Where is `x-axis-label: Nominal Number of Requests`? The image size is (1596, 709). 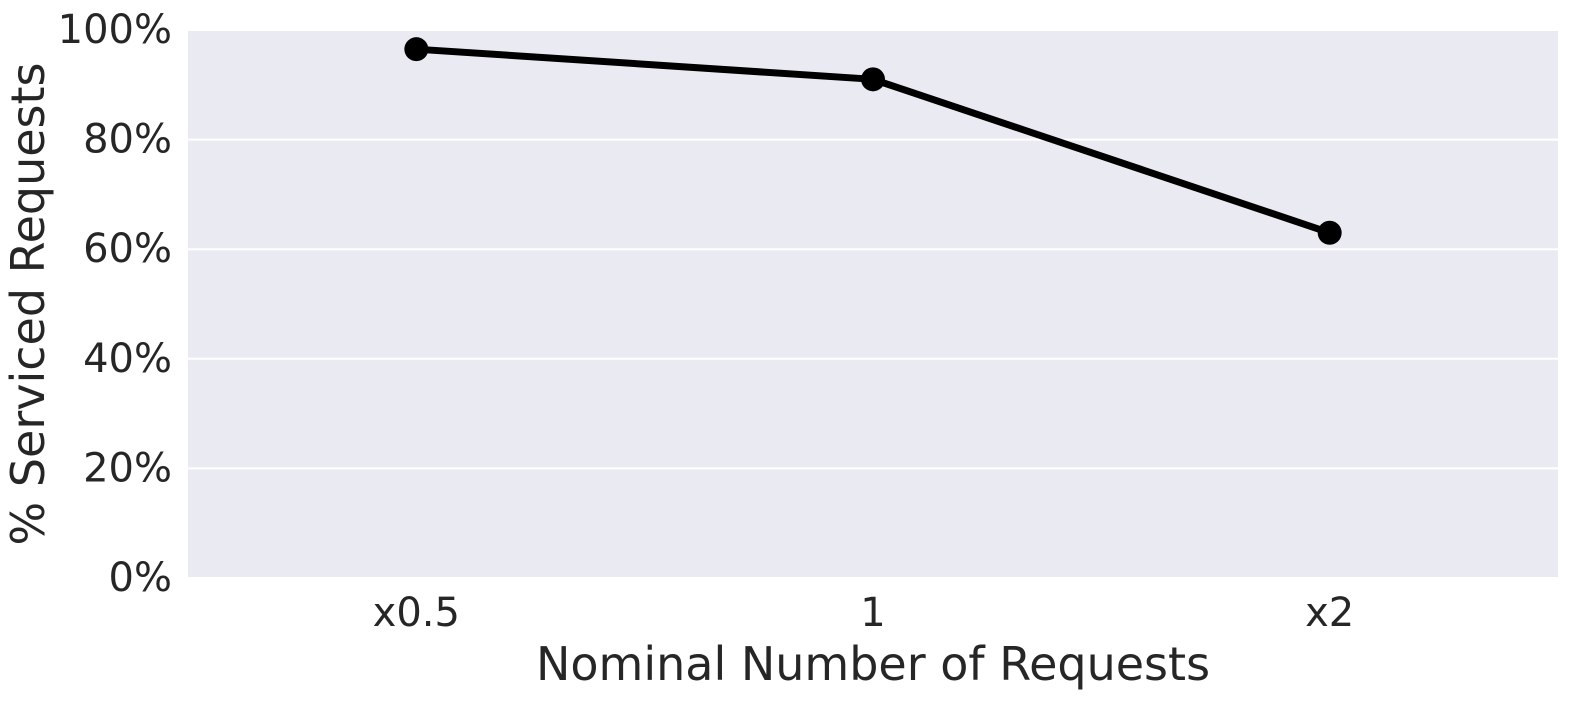 x-axis-label: Nominal Number of Requests is located at coordinates (873, 664).